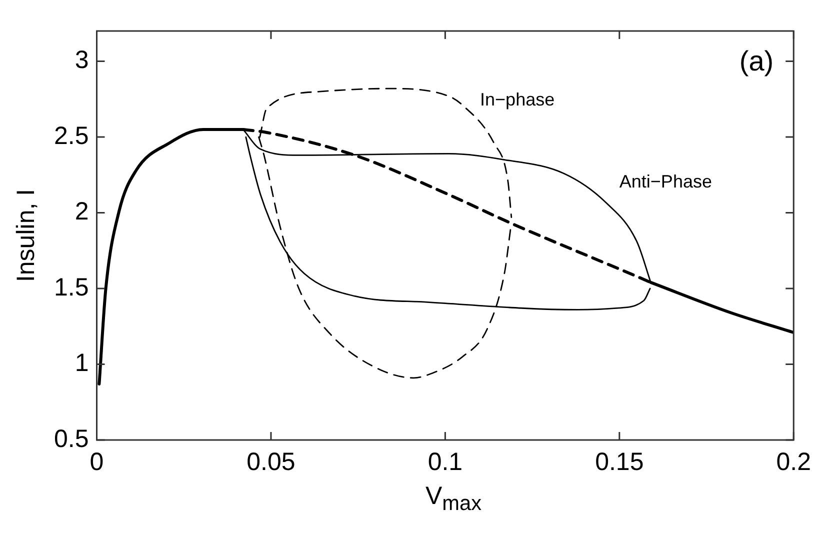 The width and height of the screenshot is (827, 534). I want to click on y-tick-label: 3, so click(81, 60).